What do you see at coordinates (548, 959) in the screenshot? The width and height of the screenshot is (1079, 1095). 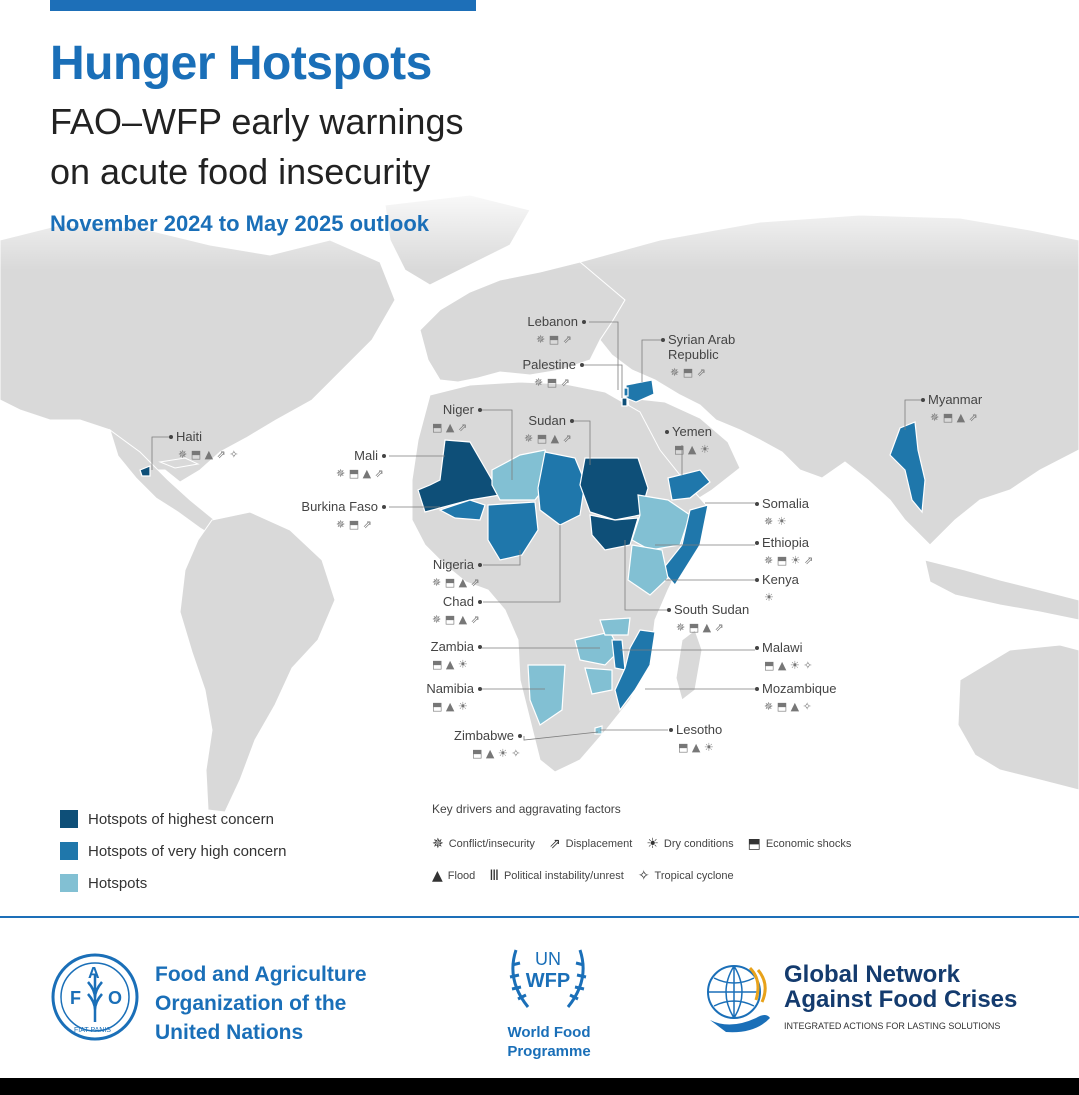 I see `wfp-logo-un: UN` at bounding box center [548, 959].